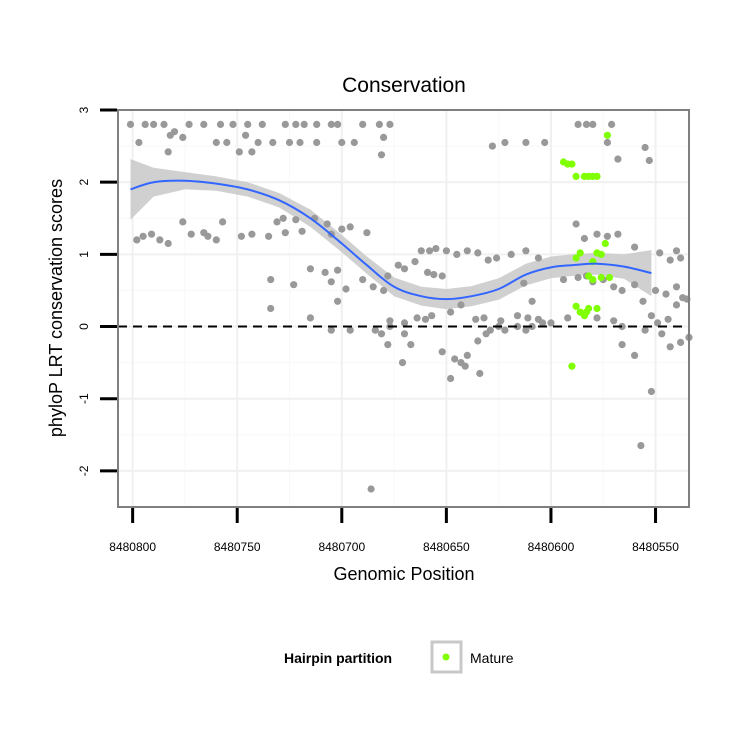 The image size is (750, 750). What do you see at coordinates (399, 657) in the screenshot?
I see `legend: Hairpin partition Mature` at bounding box center [399, 657].